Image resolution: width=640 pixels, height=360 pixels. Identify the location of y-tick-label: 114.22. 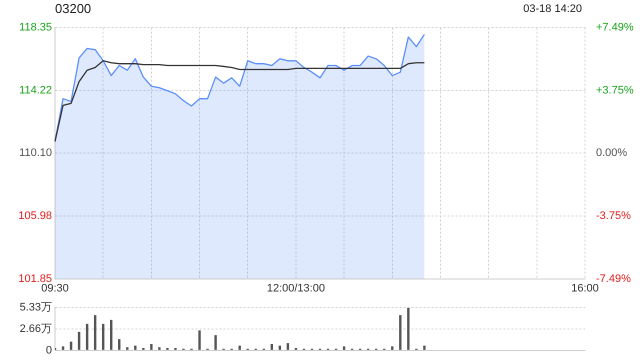
(35, 90).